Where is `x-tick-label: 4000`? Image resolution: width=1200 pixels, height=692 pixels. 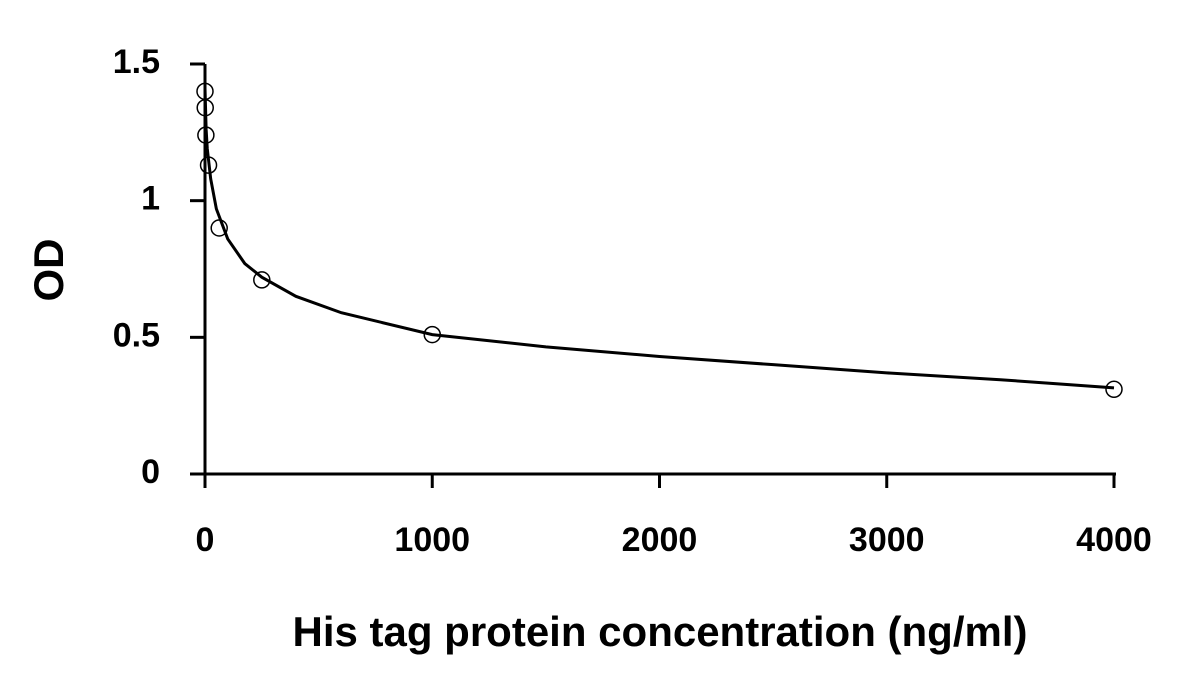
x-tick-label: 4000 is located at coordinates (1114, 540).